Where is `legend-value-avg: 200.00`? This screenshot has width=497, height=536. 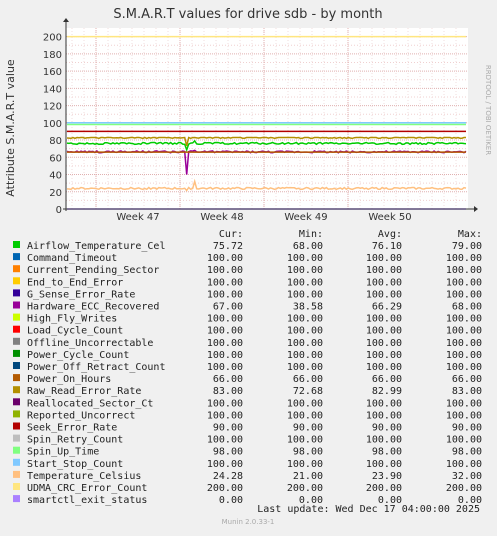 legend-value-avg: 200.00 is located at coordinates (384, 488).